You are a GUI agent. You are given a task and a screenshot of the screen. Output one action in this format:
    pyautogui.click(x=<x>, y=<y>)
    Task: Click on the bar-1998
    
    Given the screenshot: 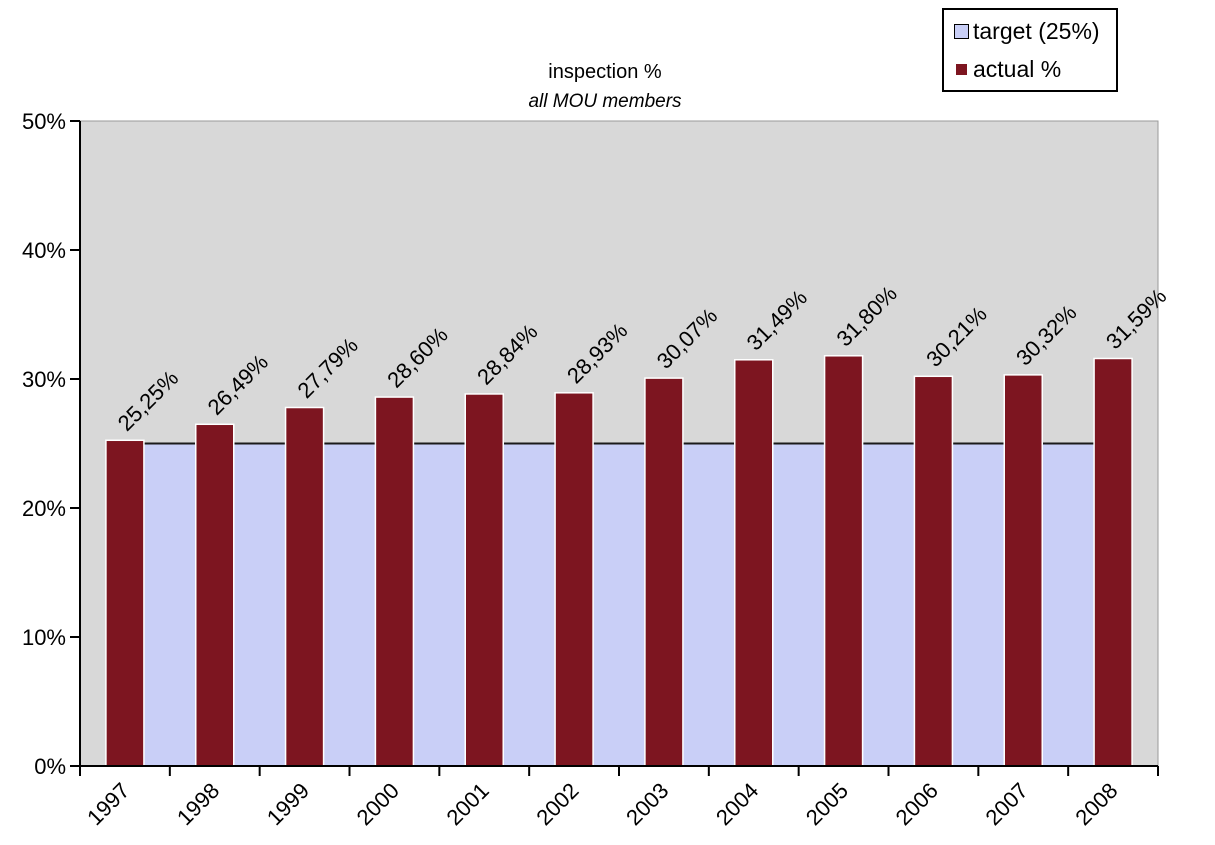 What is the action you would take?
    pyautogui.click(x=215, y=595)
    